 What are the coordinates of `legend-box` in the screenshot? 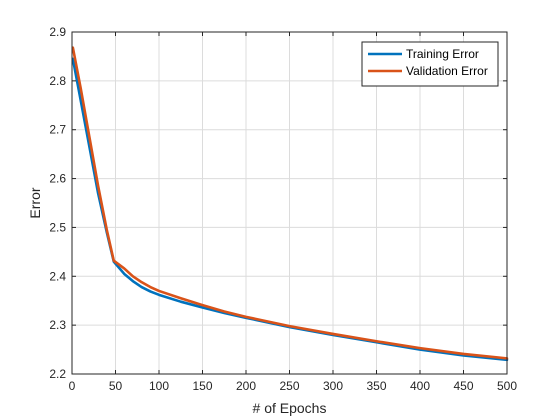 It's located at (430, 64).